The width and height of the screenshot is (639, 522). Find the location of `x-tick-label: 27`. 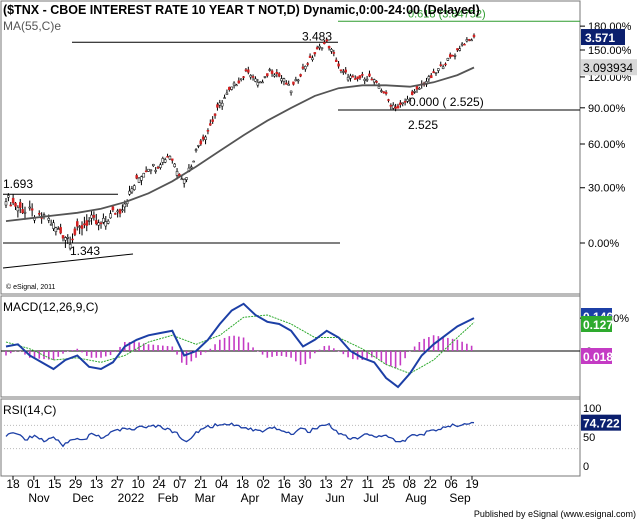

x-tick-label: 27 is located at coordinates (118, 484).